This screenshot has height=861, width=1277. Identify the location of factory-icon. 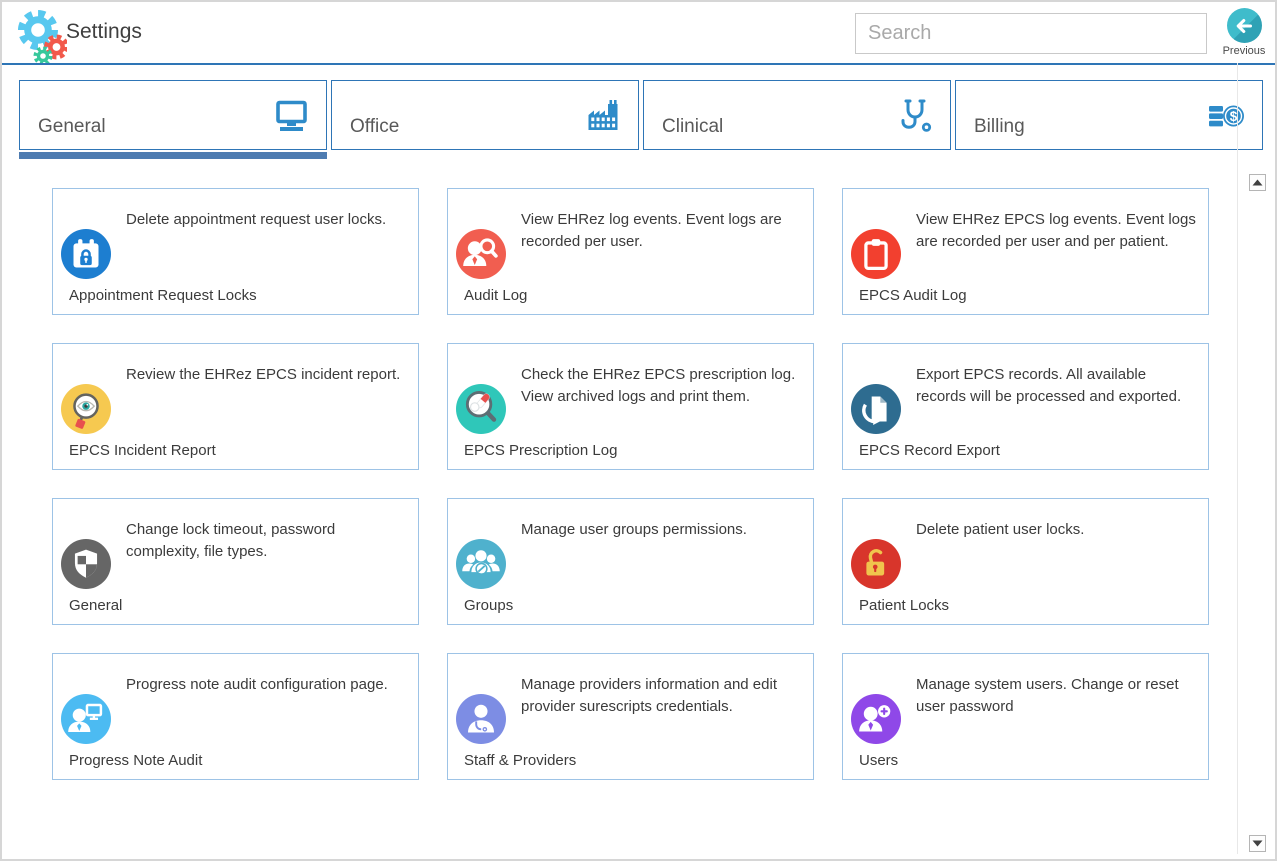
(603, 117).